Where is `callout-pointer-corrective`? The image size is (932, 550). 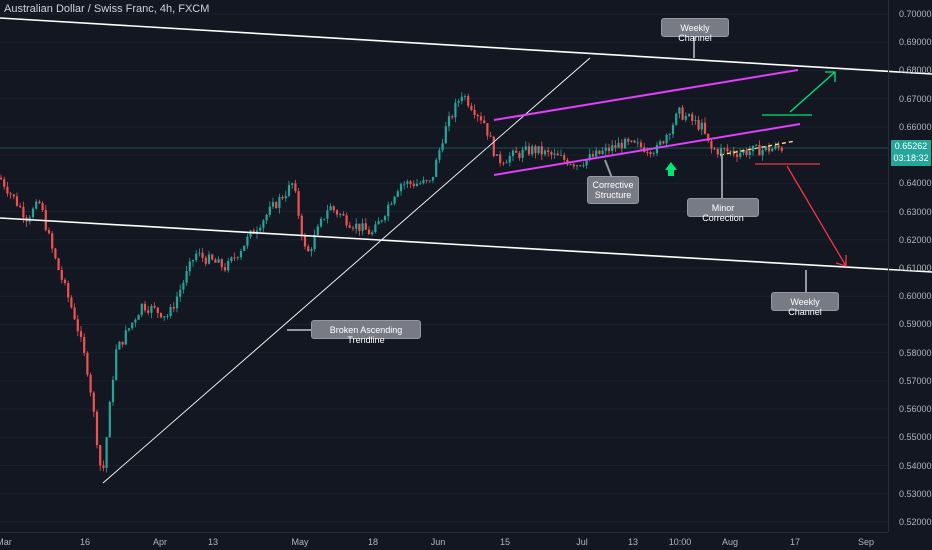 callout-pointer-corrective is located at coordinates (608, 169).